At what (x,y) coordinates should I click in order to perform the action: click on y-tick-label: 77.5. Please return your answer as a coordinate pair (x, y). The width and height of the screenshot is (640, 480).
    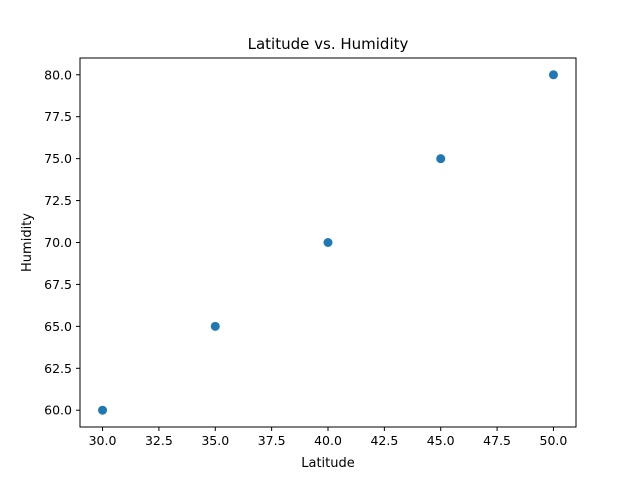
    Looking at the image, I should click on (58, 116).